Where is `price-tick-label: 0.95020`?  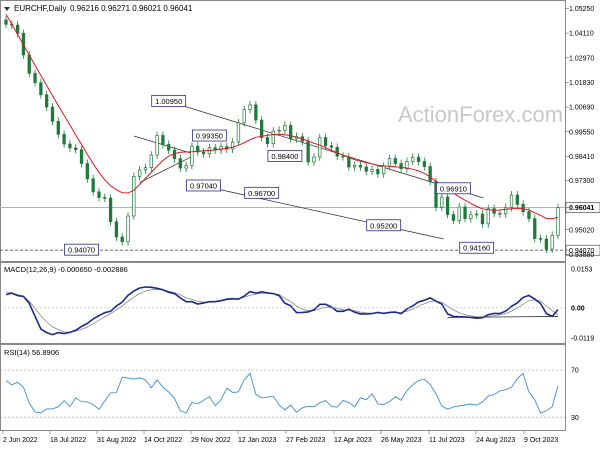 price-tick-label: 0.95020 is located at coordinates (581, 230).